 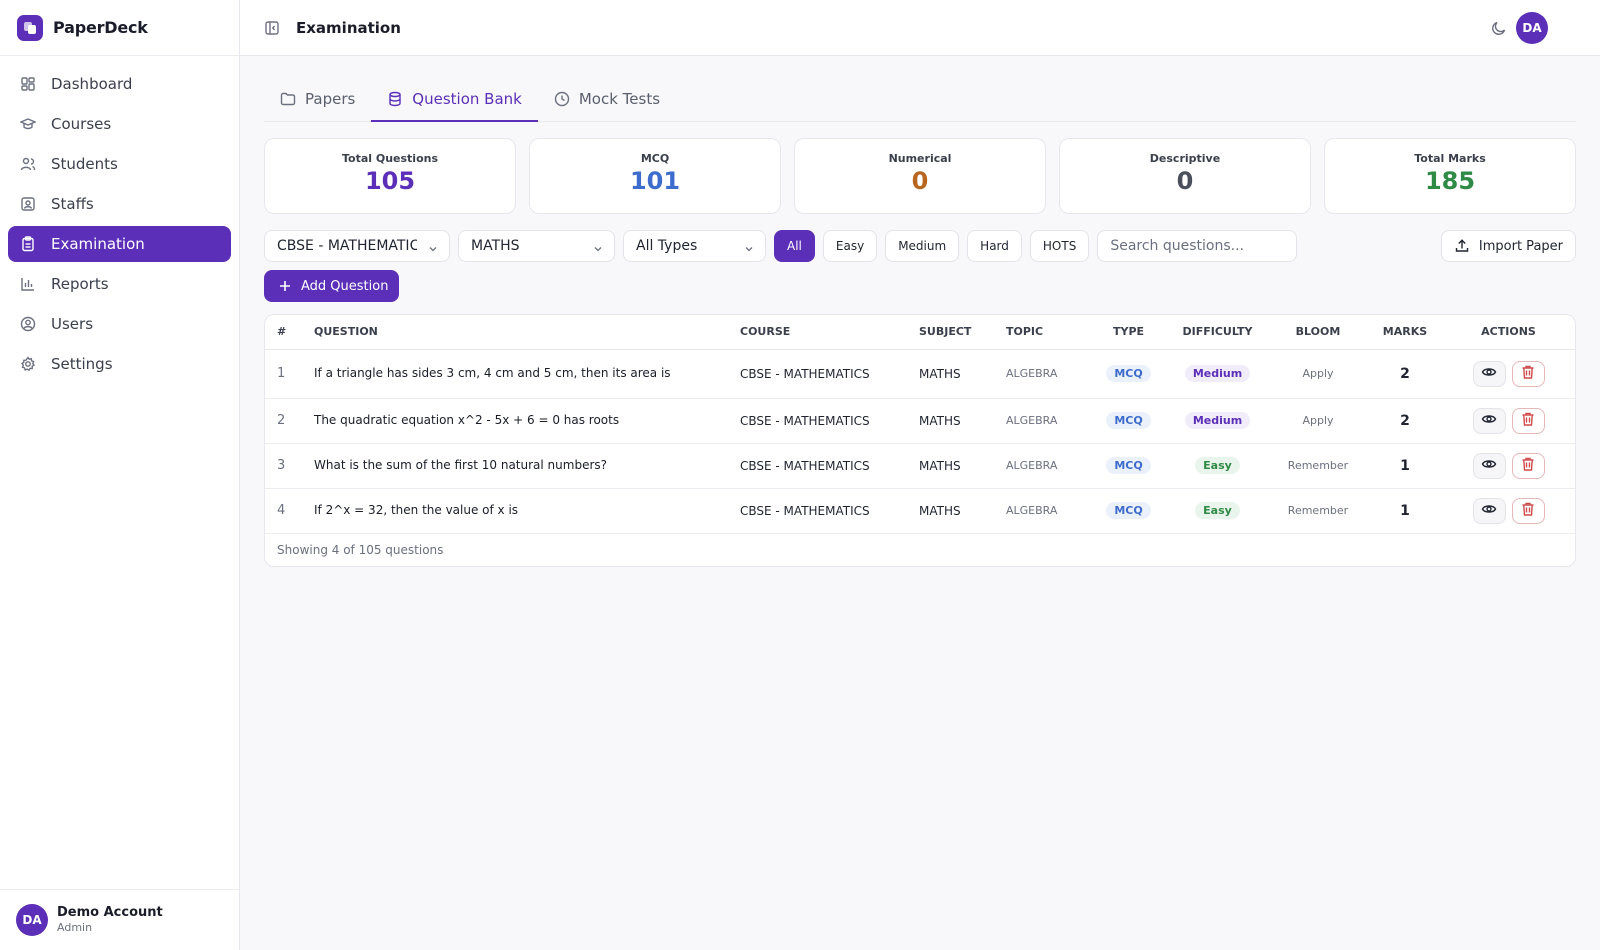 What do you see at coordinates (80, 284) in the screenshot?
I see `sidebar-item-label: Reports` at bounding box center [80, 284].